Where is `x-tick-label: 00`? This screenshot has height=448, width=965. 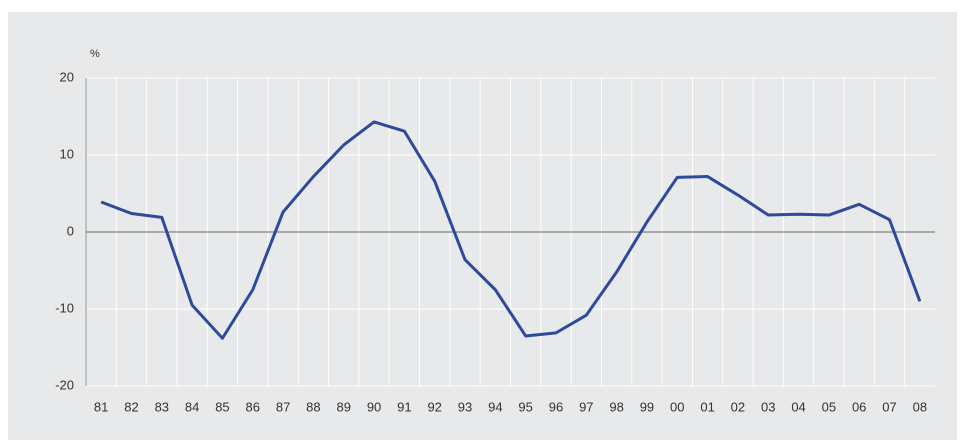
x-tick-label: 00 is located at coordinates (677, 406).